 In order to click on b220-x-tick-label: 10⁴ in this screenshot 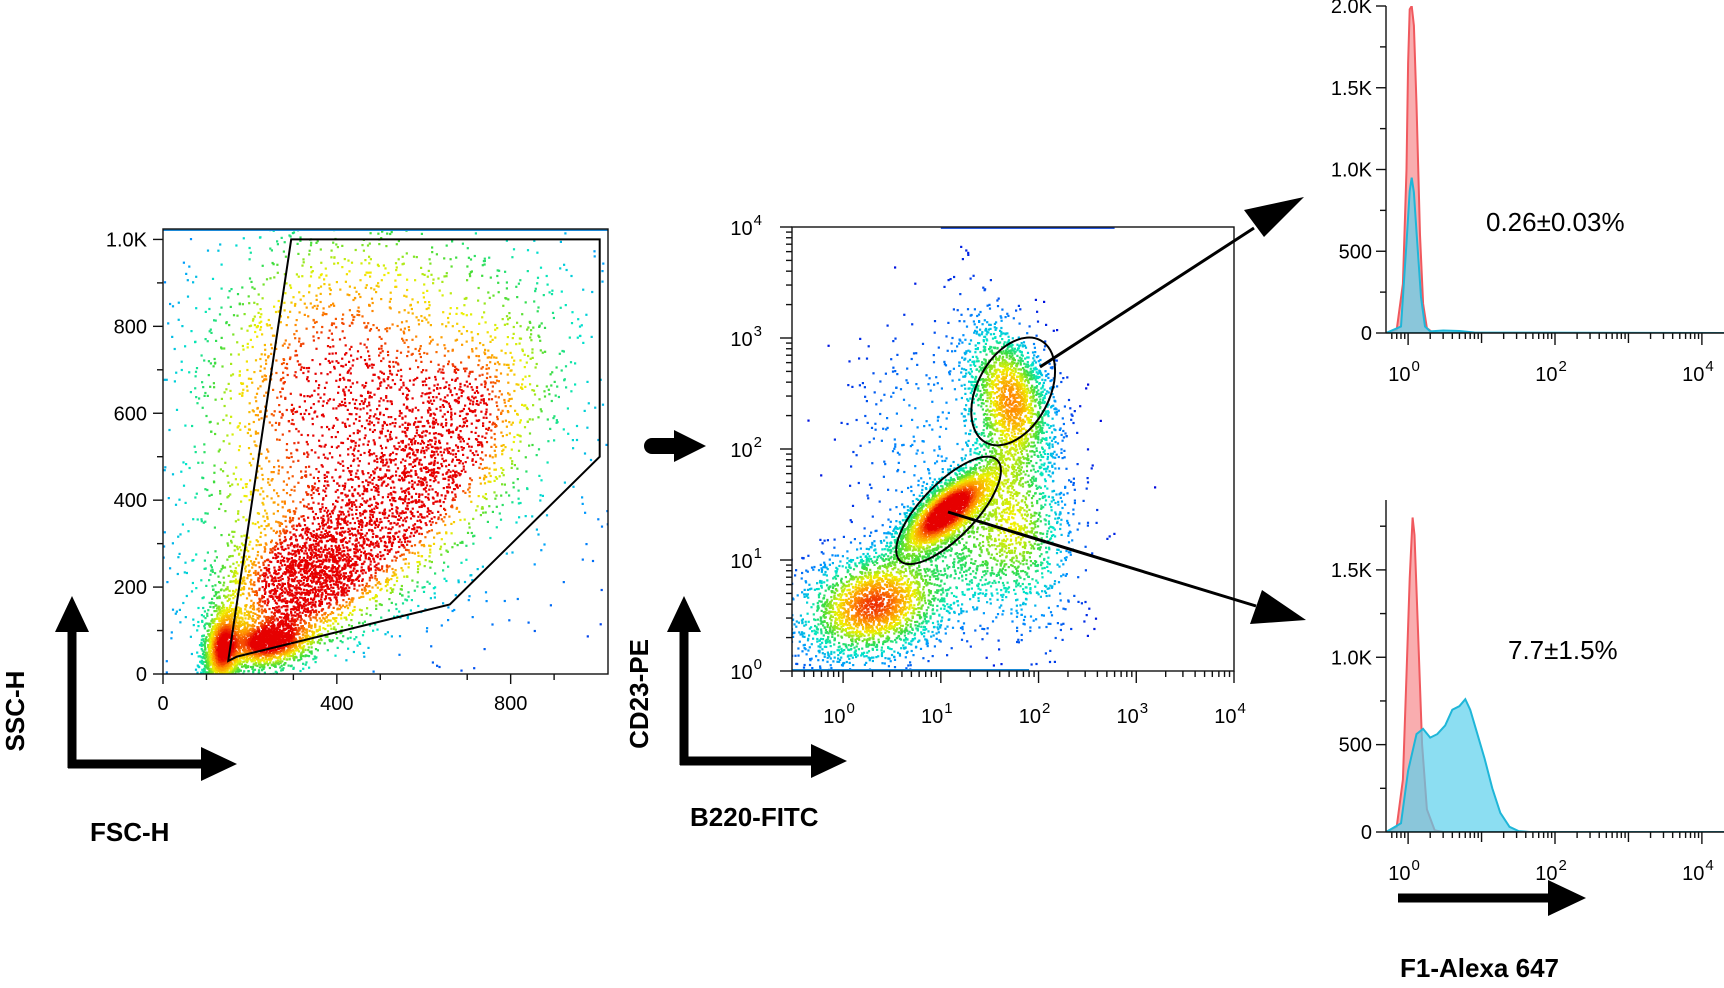, I will do `click(1230, 714)`.